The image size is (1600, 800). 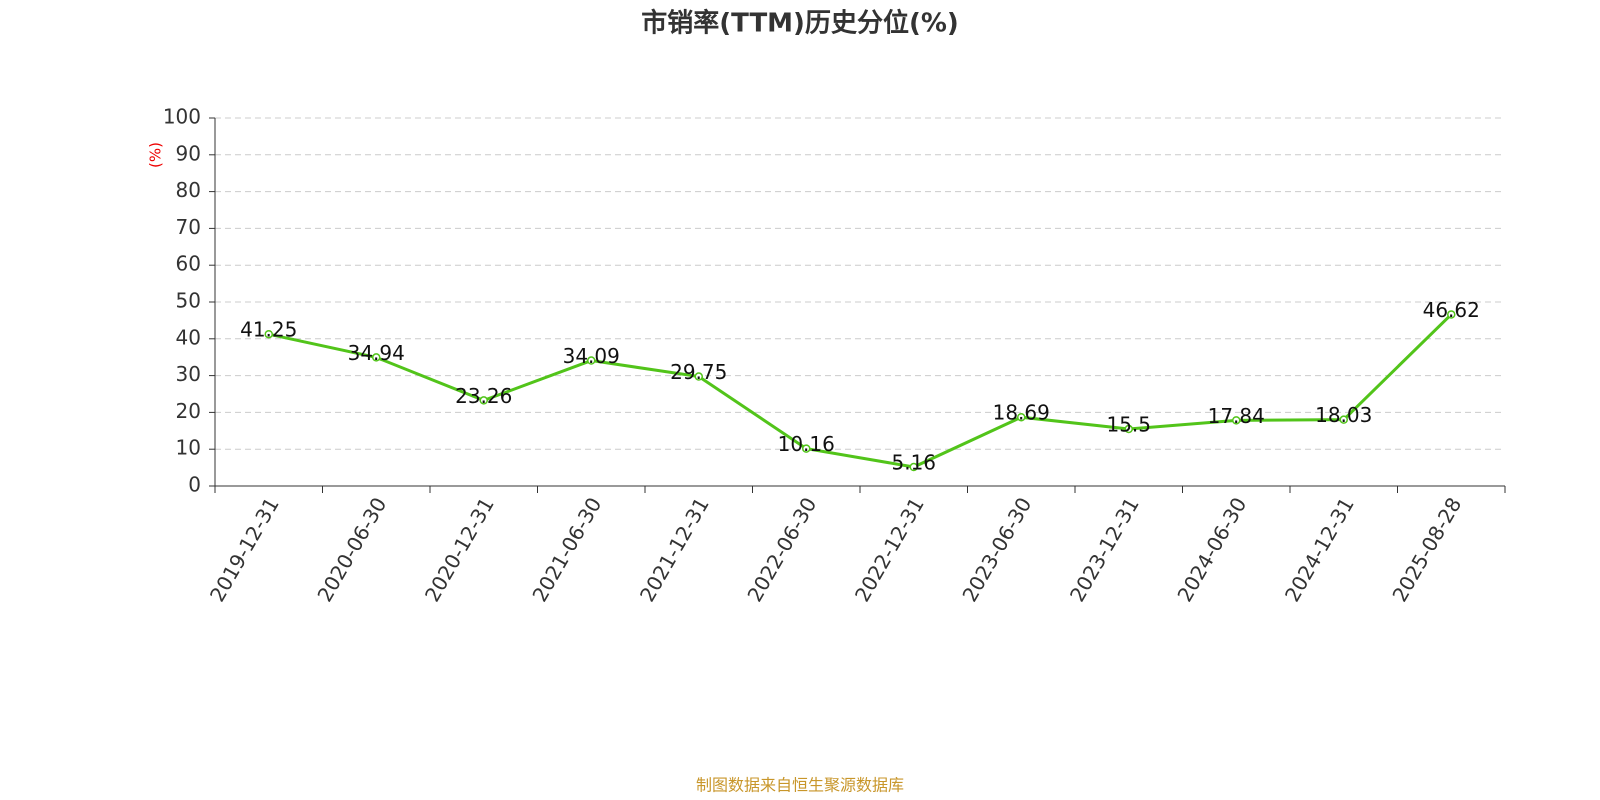 What do you see at coordinates (244, 549) in the screenshot?
I see `x-tick-label: 2019-12-31` at bounding box center [244, 549].